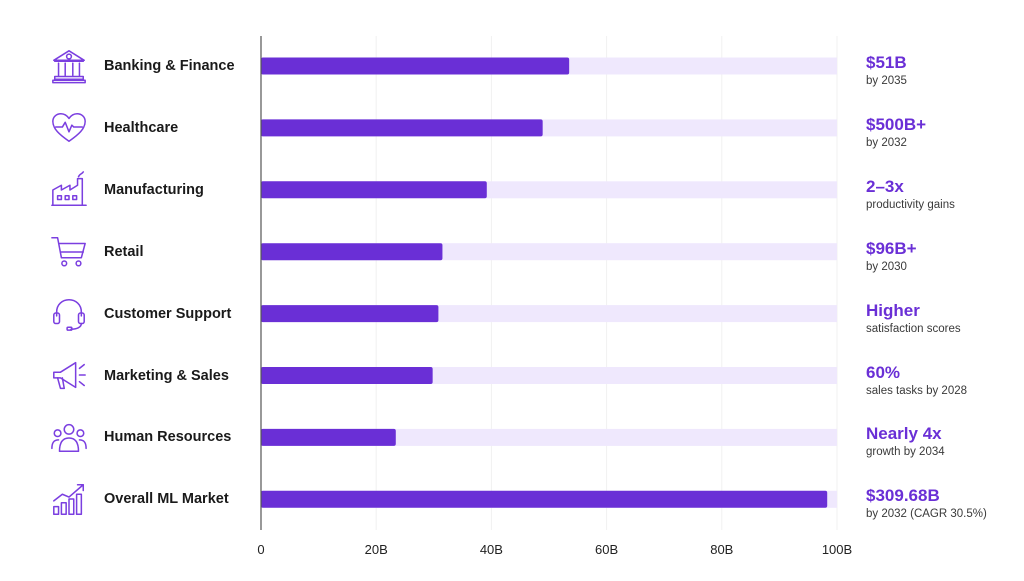 The image size is (1024, 581). What do you see at coordinates (885, 186) in the screenshot?
I see `stat-value: 2–3x` at bounding box center [885, 186].